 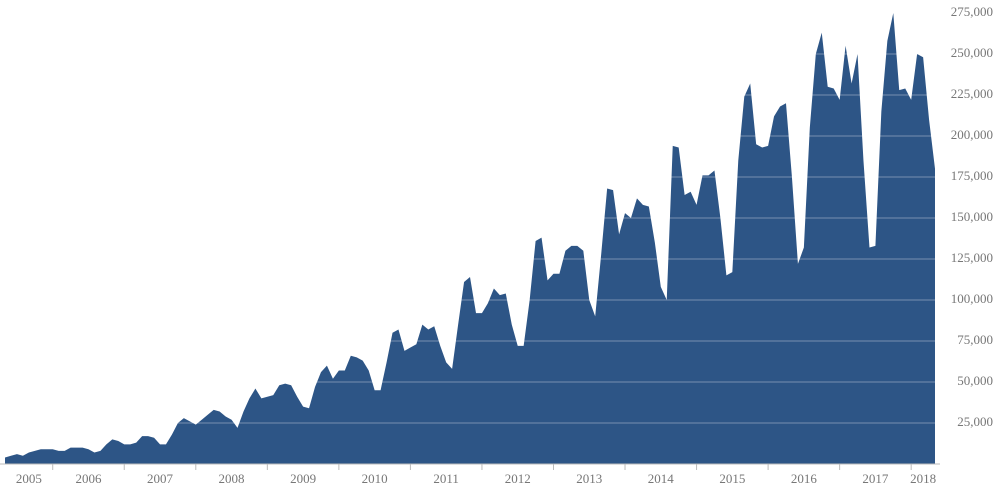 What do you see at coordinates (518, 478) in the screenshot?
I see `x-tick-label: 2012` at bounding box center [518, 478].